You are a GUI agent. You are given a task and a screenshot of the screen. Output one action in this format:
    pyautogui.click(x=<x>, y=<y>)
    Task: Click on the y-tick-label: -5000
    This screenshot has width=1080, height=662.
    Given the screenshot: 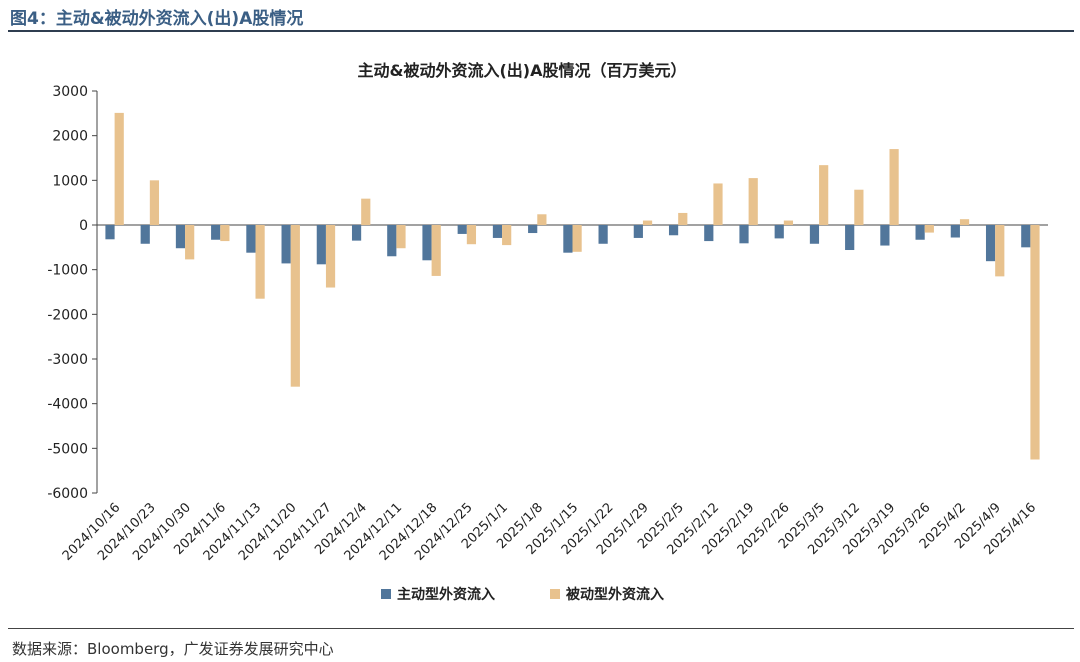 What is the action you would take?
    pyautogui.click(x=67, y=449)
    